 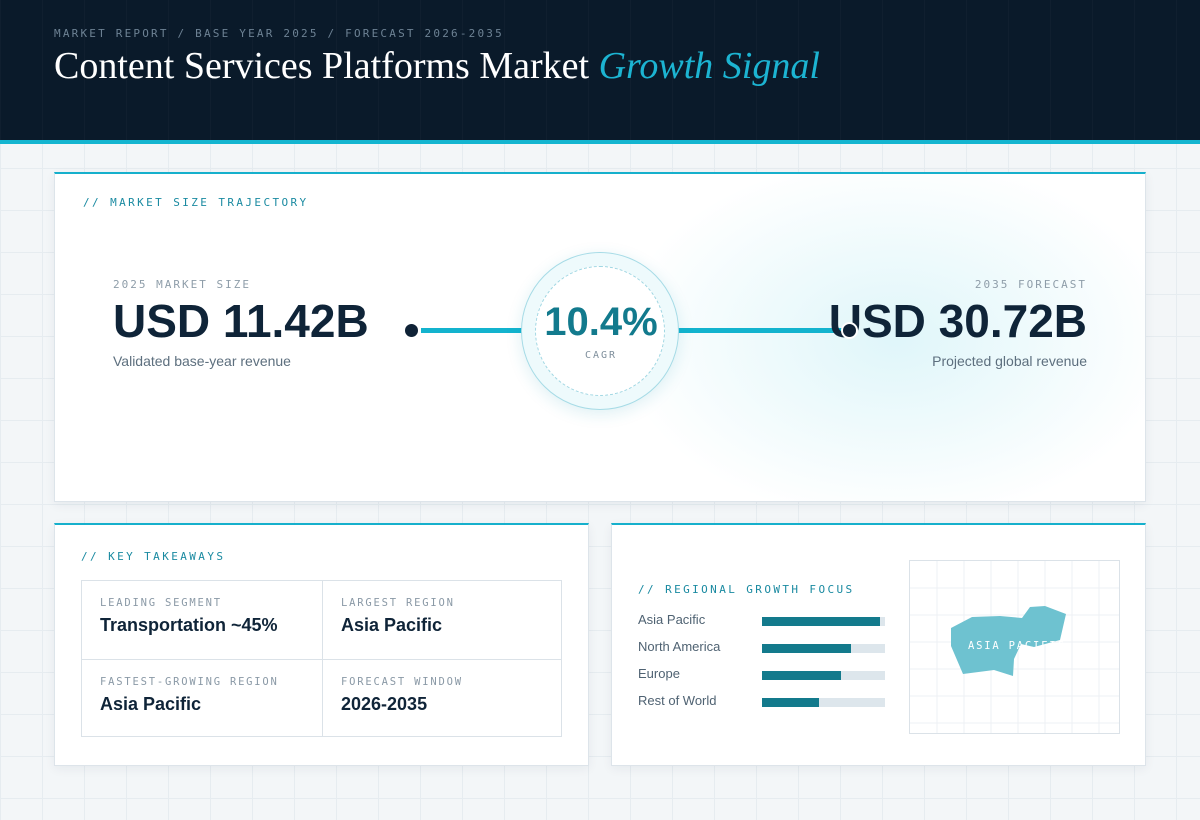 I want to click on region-row-europe: Europe, so click(x=763, y=675).